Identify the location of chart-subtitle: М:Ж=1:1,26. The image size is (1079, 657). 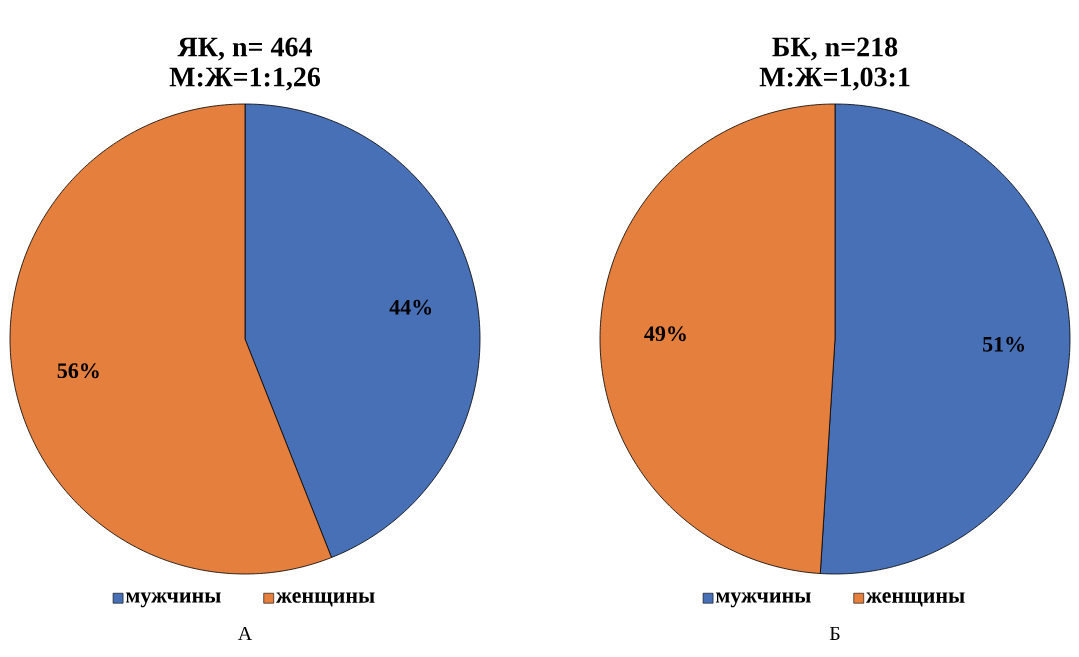
(245, 79).